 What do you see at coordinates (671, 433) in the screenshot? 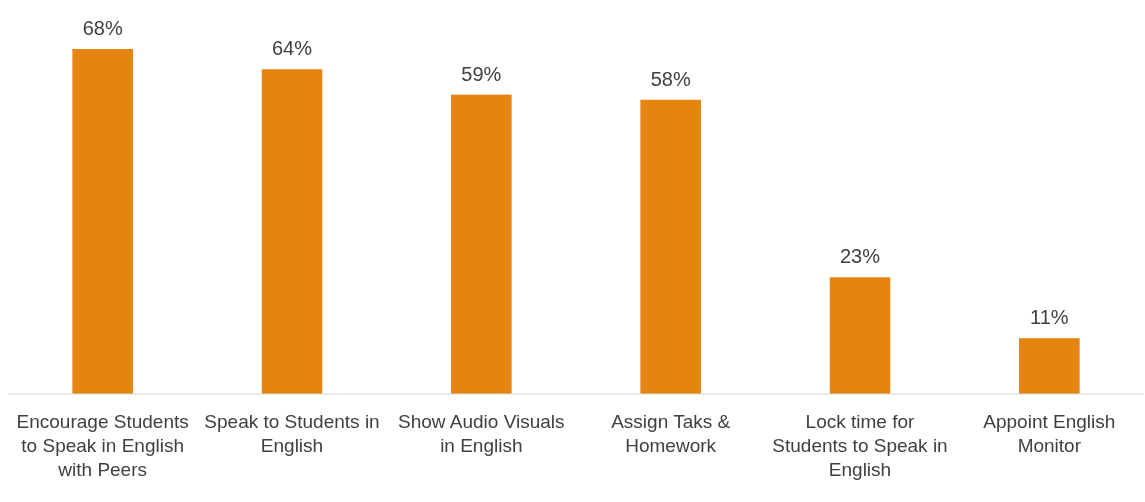
I see `x-tick-label: Assign Taks & Homework` at bounding box center [671, 433].